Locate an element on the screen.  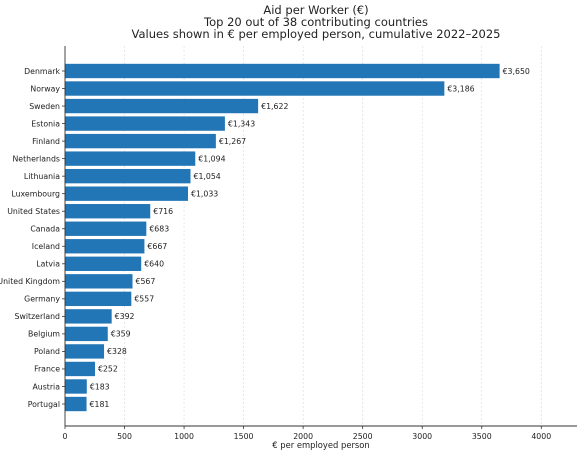
bar-portugal is located at coordinates (76, 404).